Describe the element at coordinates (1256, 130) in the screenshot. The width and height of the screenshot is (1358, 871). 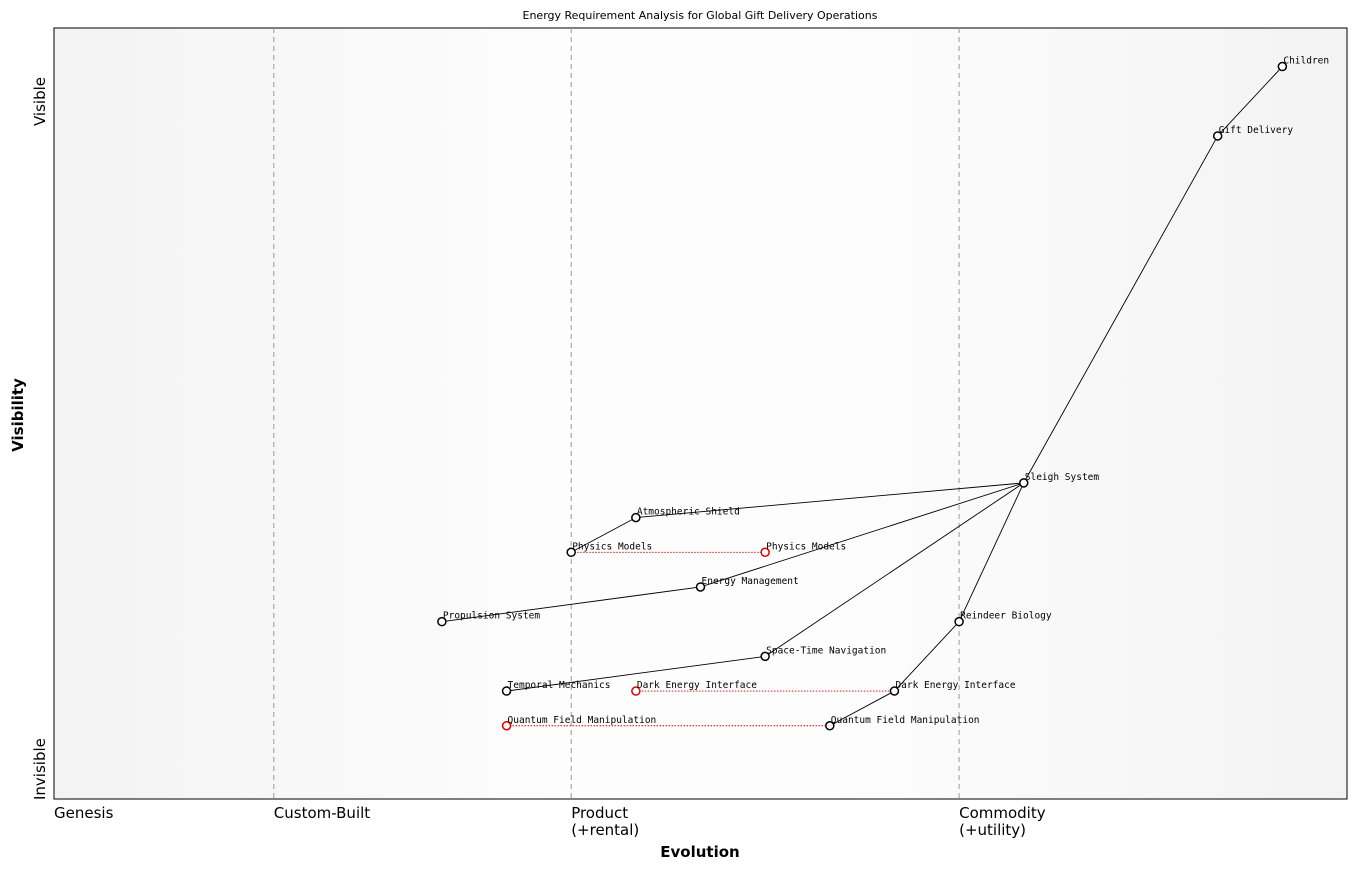
I see `component-label: Gift Delivery` at that location.